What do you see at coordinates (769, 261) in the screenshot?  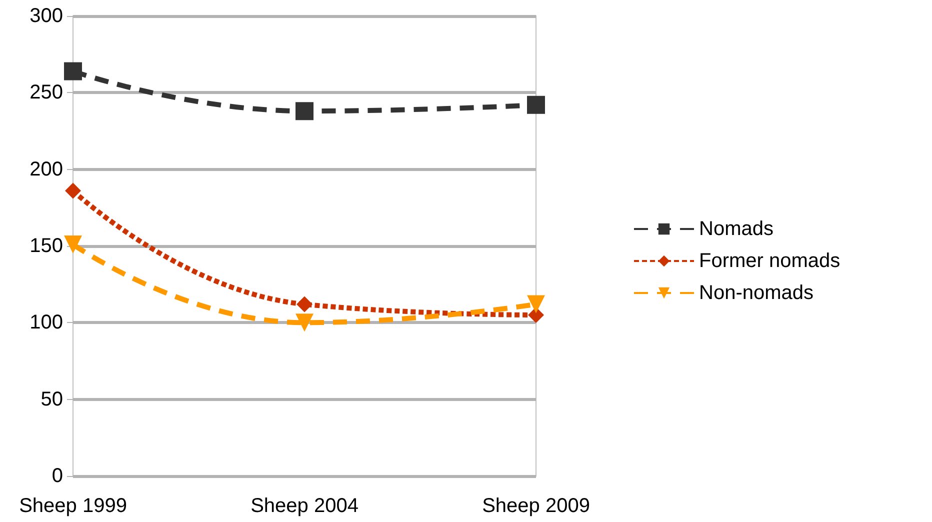 I see `legend-label: Former nomads` at bounding box center [769, 261].